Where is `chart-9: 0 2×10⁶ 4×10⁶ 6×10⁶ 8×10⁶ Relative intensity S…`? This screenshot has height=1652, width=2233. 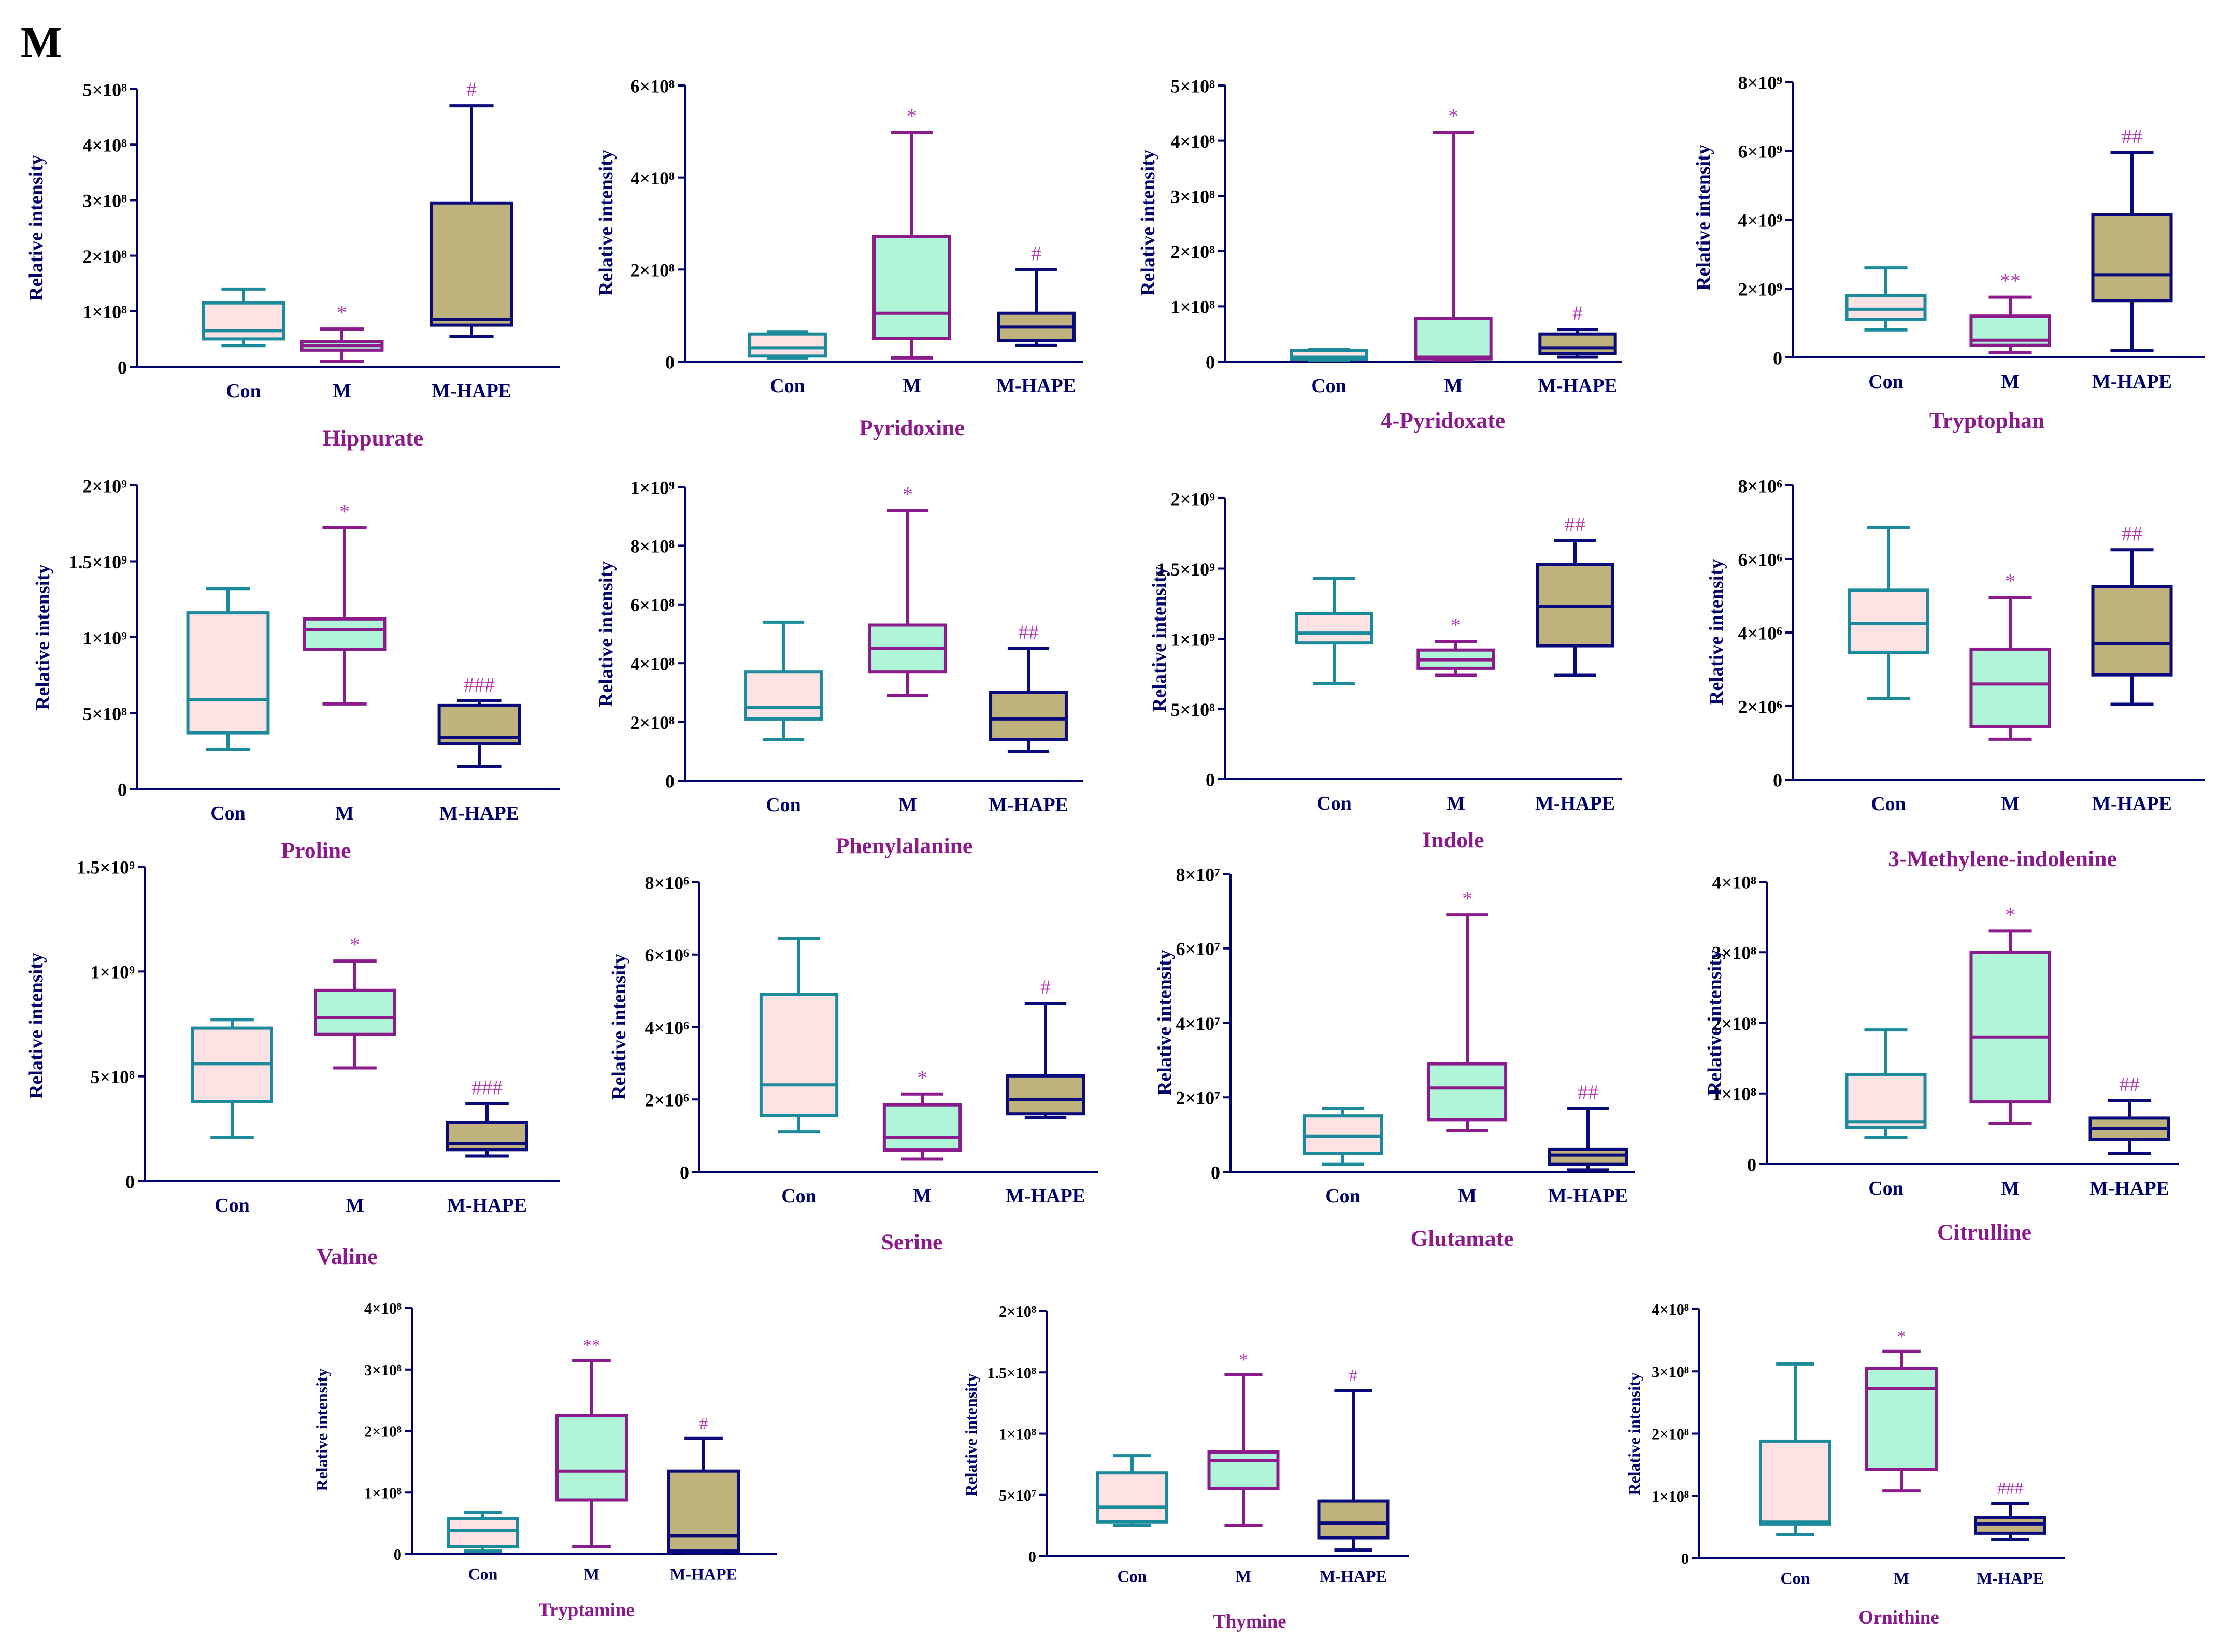
chart-9: 0 2×10⁶ 4×10⁶ 6×10⁶ 8×10⁶ Relative intensity S… is located at coordinates (853, 1064).